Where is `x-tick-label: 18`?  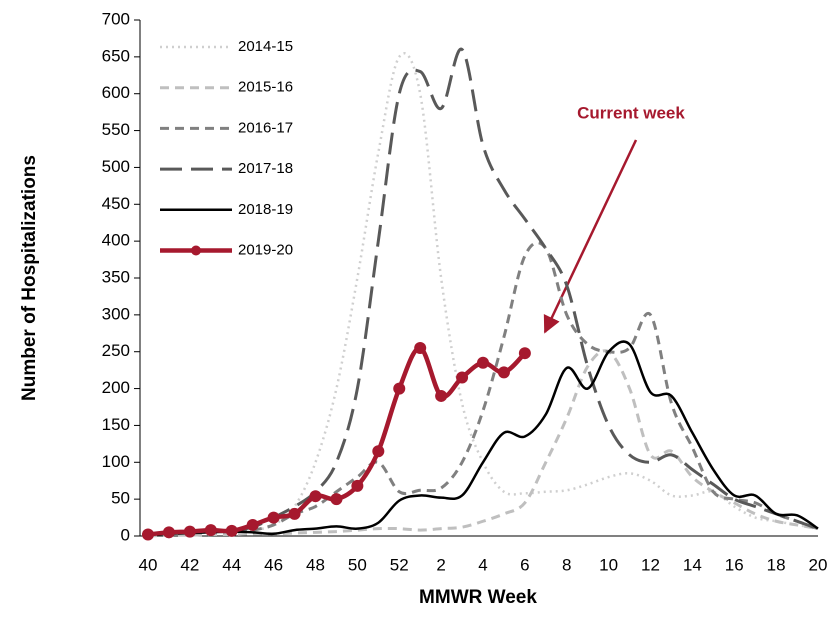
x-tick-label: 18 is located at coordinates (776, 564).